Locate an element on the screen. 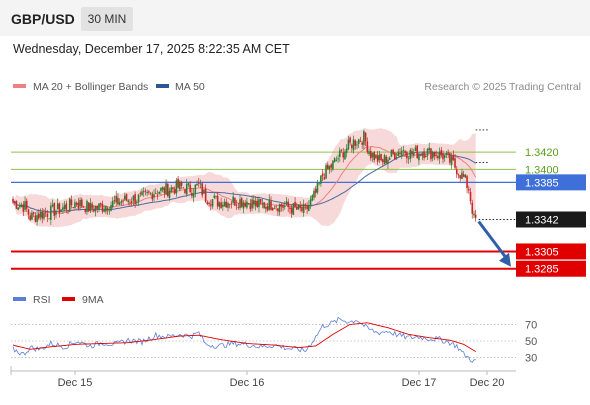 The width and height of the screenshot is (590, 405). timeframe-badge is located at coordinates (107, 19).